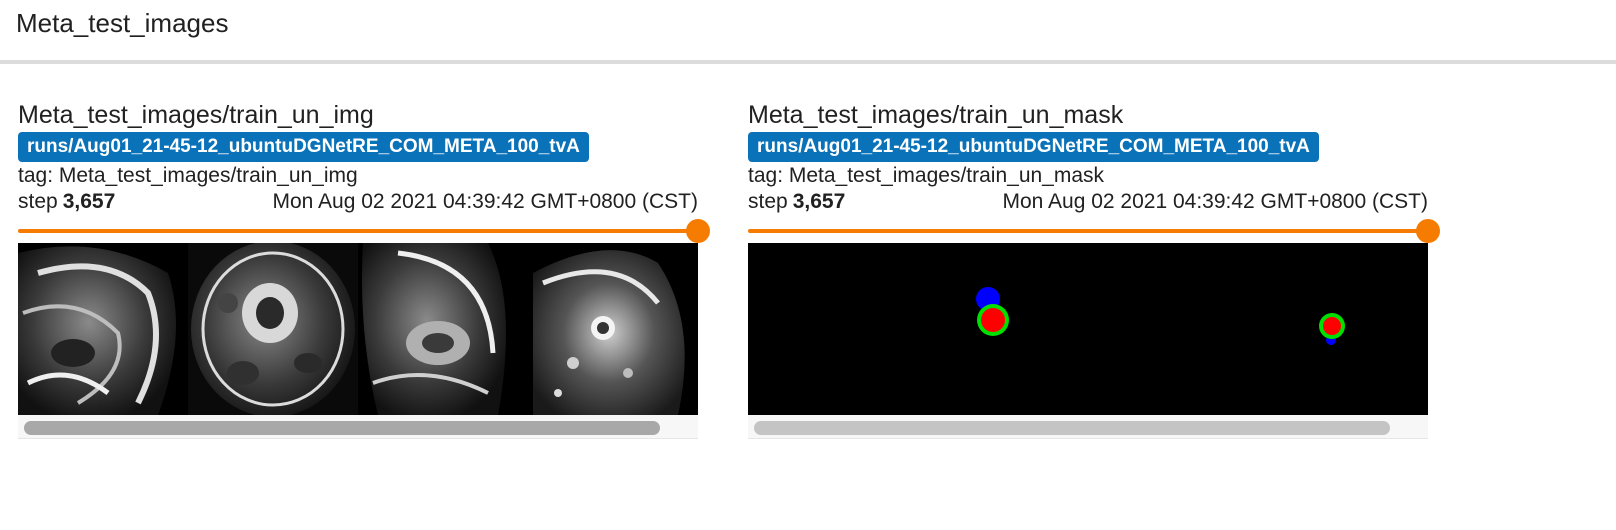  Describe the element at coordinates (188, 175) in the screenshot. I see `tag-label: tag: Meta_test_images/train_un_img` at that location.